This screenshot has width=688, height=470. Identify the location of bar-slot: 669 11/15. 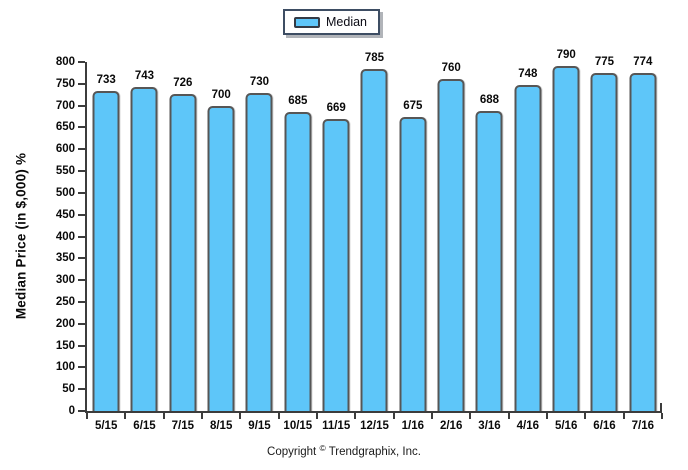
(336, 247).